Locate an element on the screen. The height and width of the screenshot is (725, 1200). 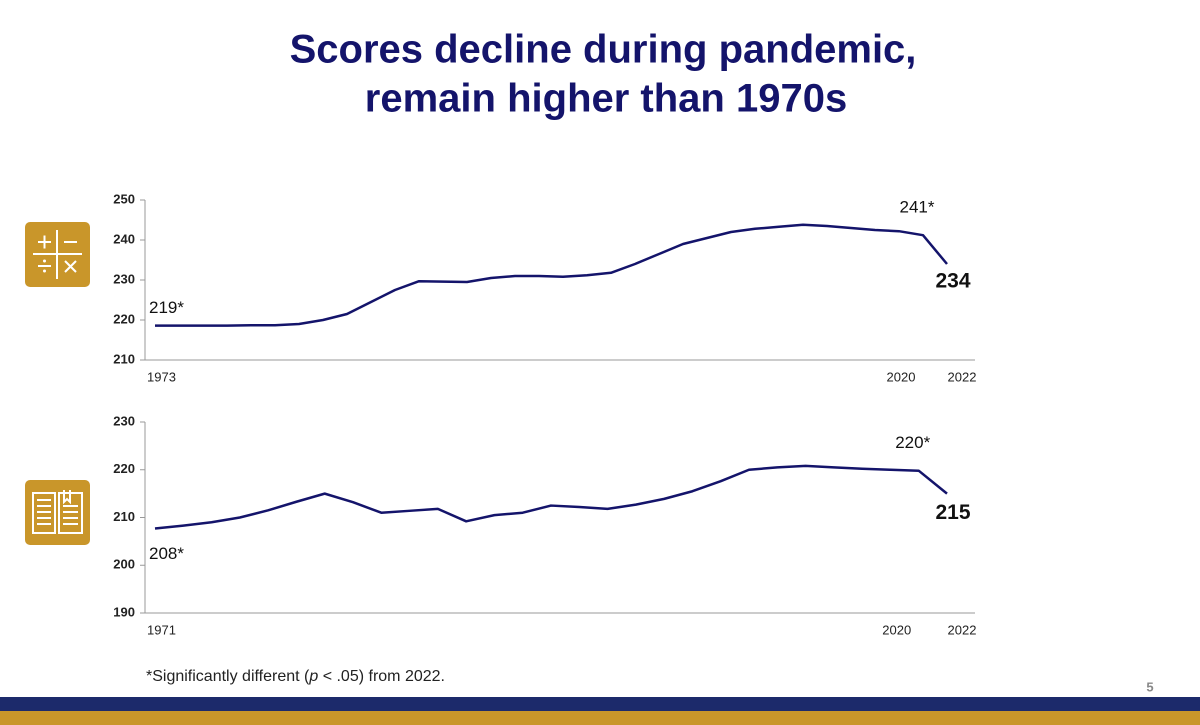
footnote-text: *Significantly different ( is located at coordinates (228, 676).